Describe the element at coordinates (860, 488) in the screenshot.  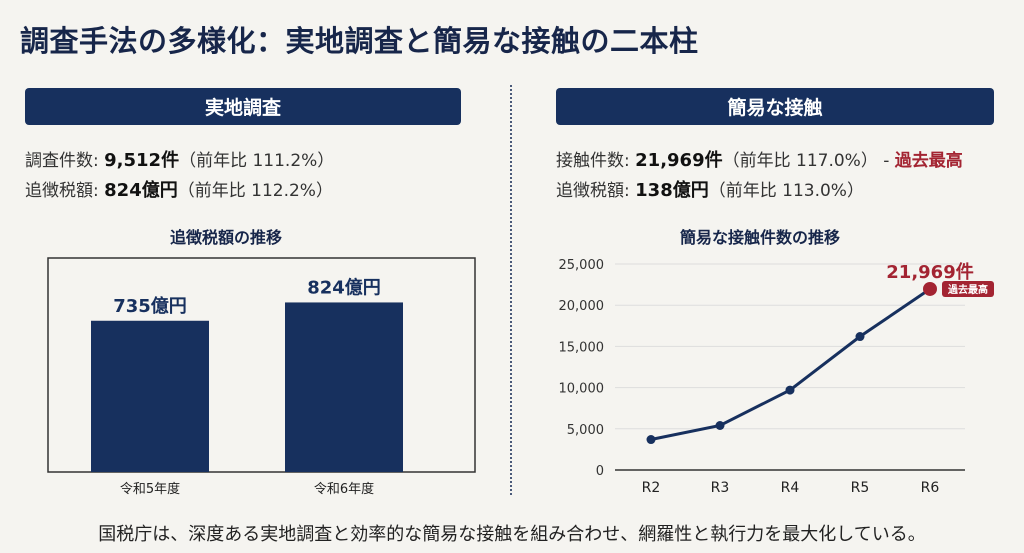
I see `x-tick-label: R5` at that location.